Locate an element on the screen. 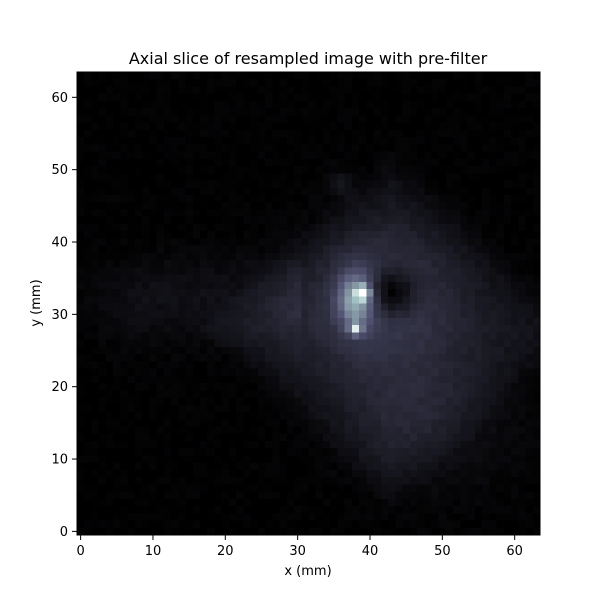 The height and width of the screenshot is (600, 600). y-tick-label: 30 is located at coordinates (59, 315).